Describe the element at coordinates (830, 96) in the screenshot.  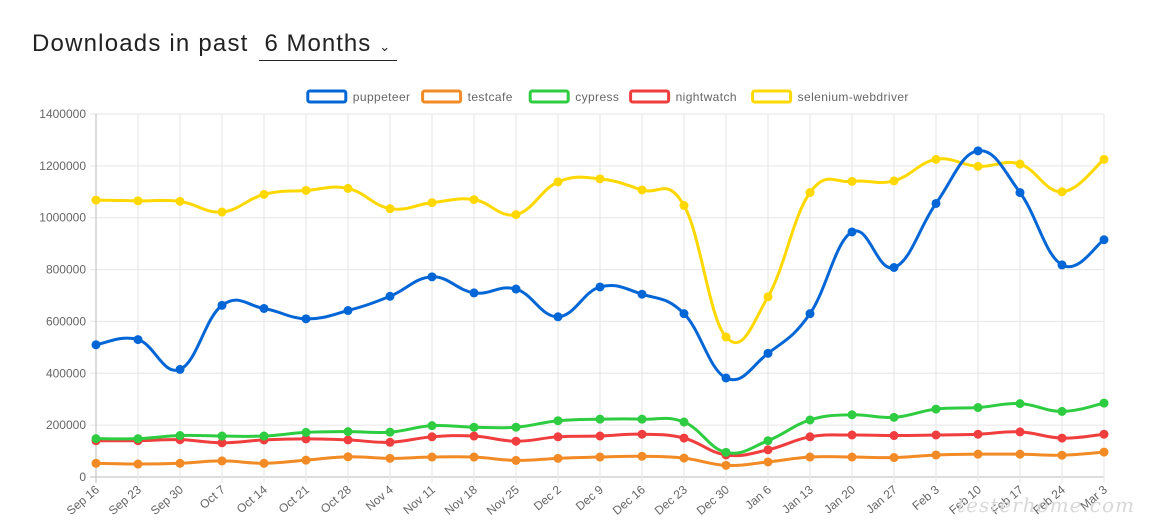
I see `legend-item-selenium-webdriver: selenium-webdriver` at that location.